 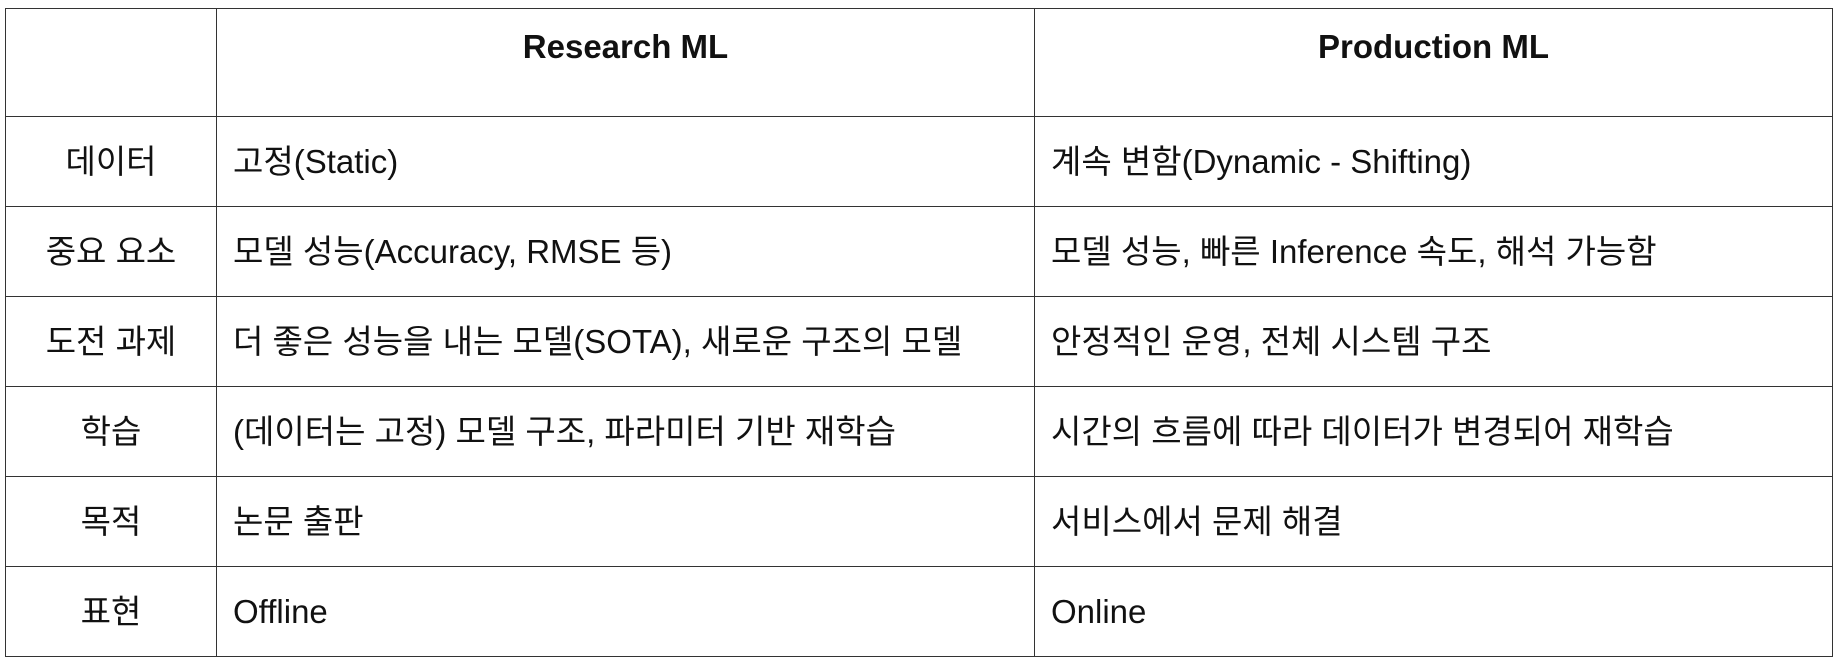 I want to click on row-label: 학습, so click(x=111, y=431).